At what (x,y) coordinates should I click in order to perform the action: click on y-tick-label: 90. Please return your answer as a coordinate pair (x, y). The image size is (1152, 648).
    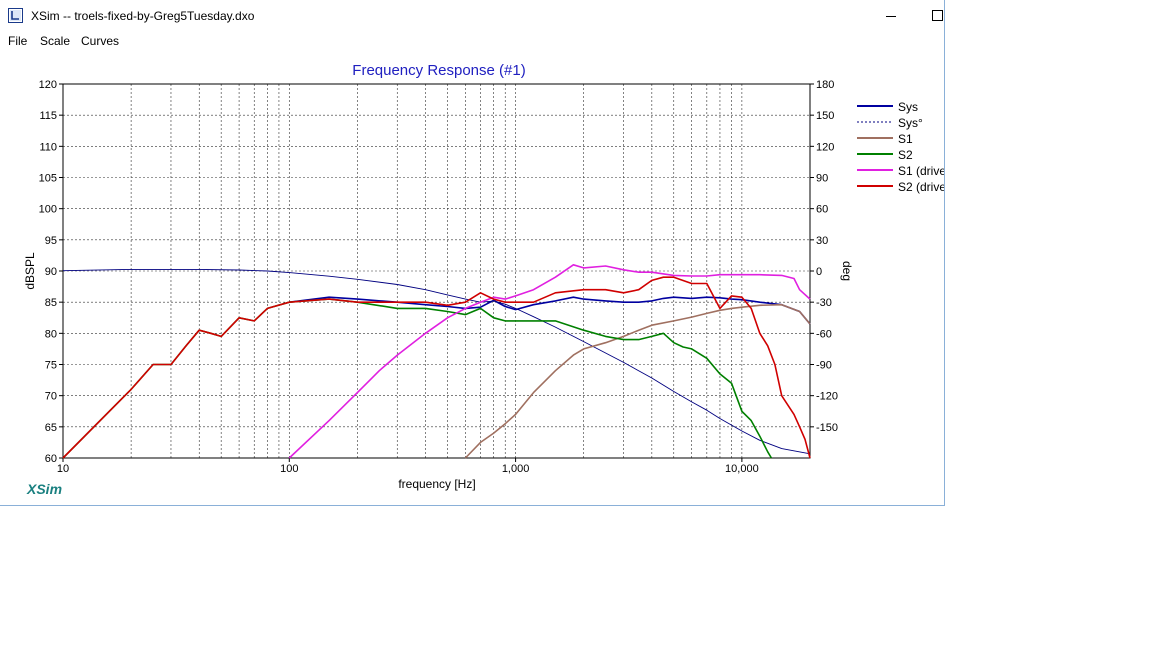
    Looking at the image, I should click on (51, 272).